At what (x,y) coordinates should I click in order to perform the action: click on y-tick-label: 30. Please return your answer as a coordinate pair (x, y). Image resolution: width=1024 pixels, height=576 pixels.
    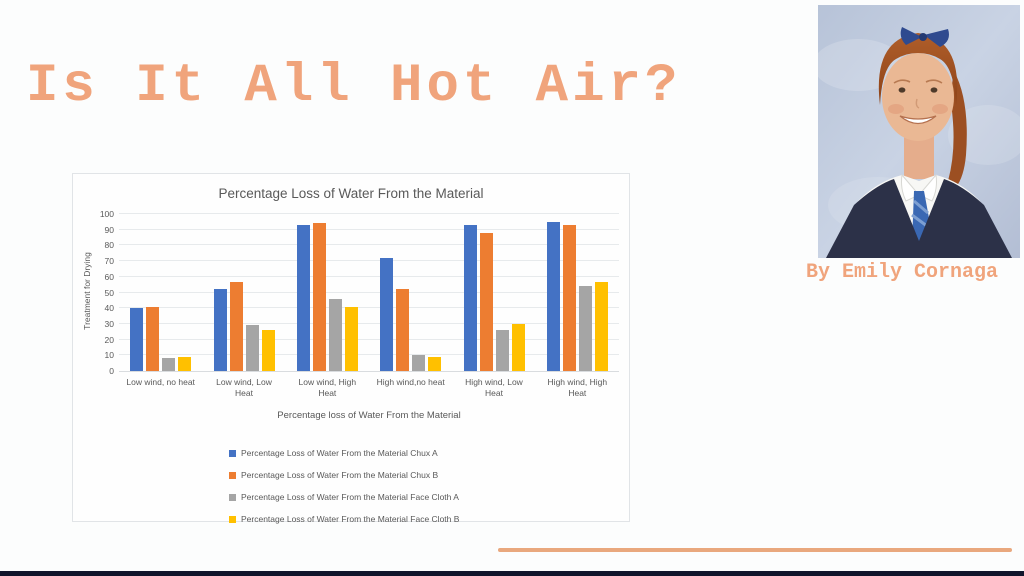
    Looking at the image, I should click on (109, 323).